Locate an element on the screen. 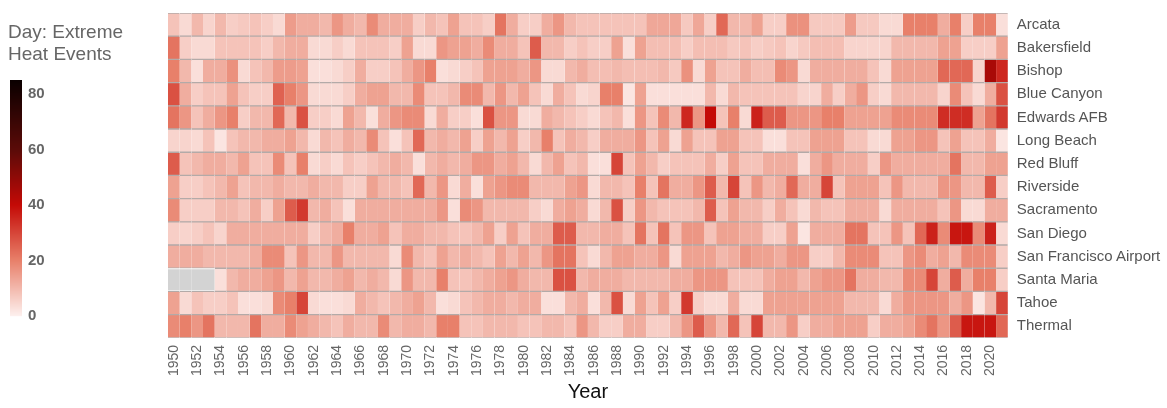  x-tick-label: 1976 is located at coordinates (475, 360).